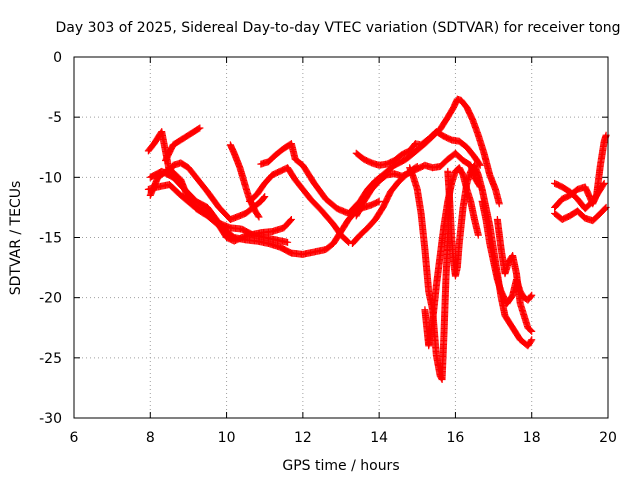 The image size is (640, 480). I want to click on x-tick-label: 16, so click(456, 438).